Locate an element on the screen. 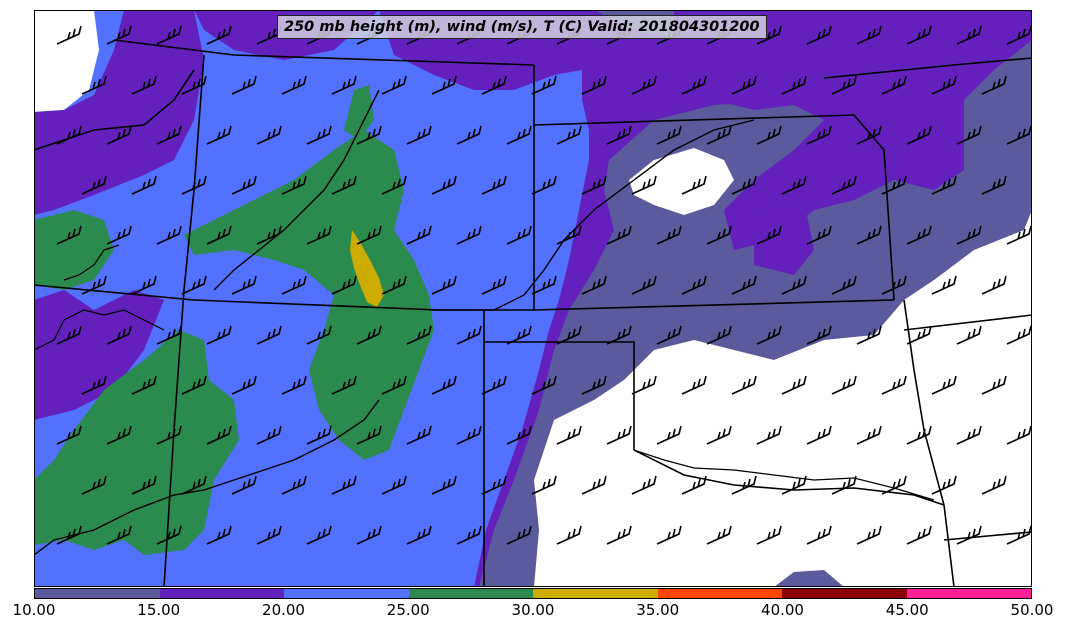  colorbar-tick-label: 30.00 is located at coordinates (533, 610).